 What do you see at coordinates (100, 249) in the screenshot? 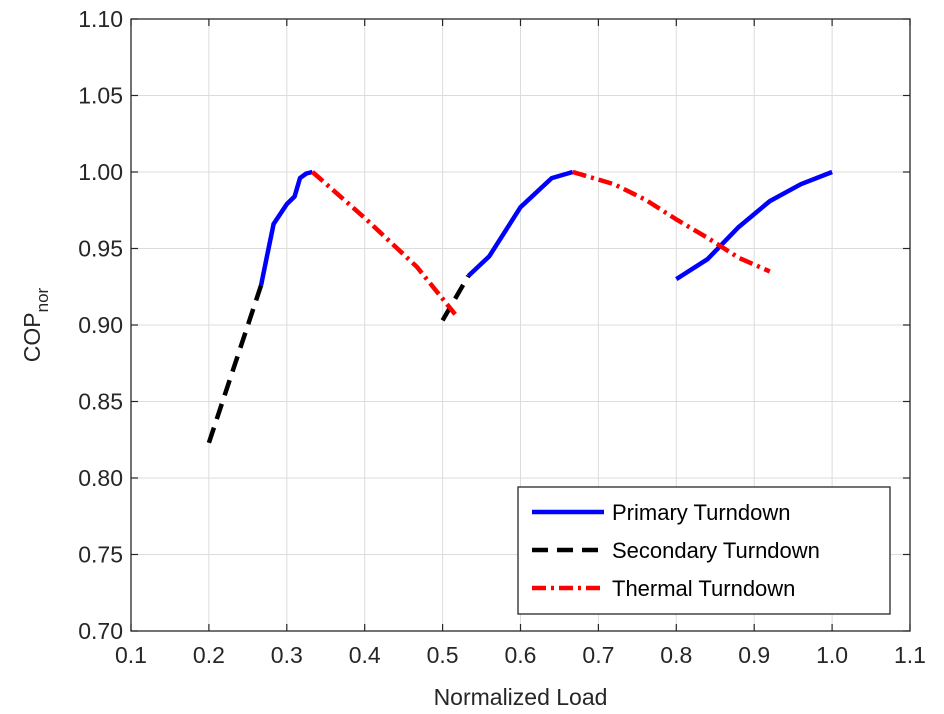
I see `y-tick-label: 0.95` at bounding box center [100, 249].